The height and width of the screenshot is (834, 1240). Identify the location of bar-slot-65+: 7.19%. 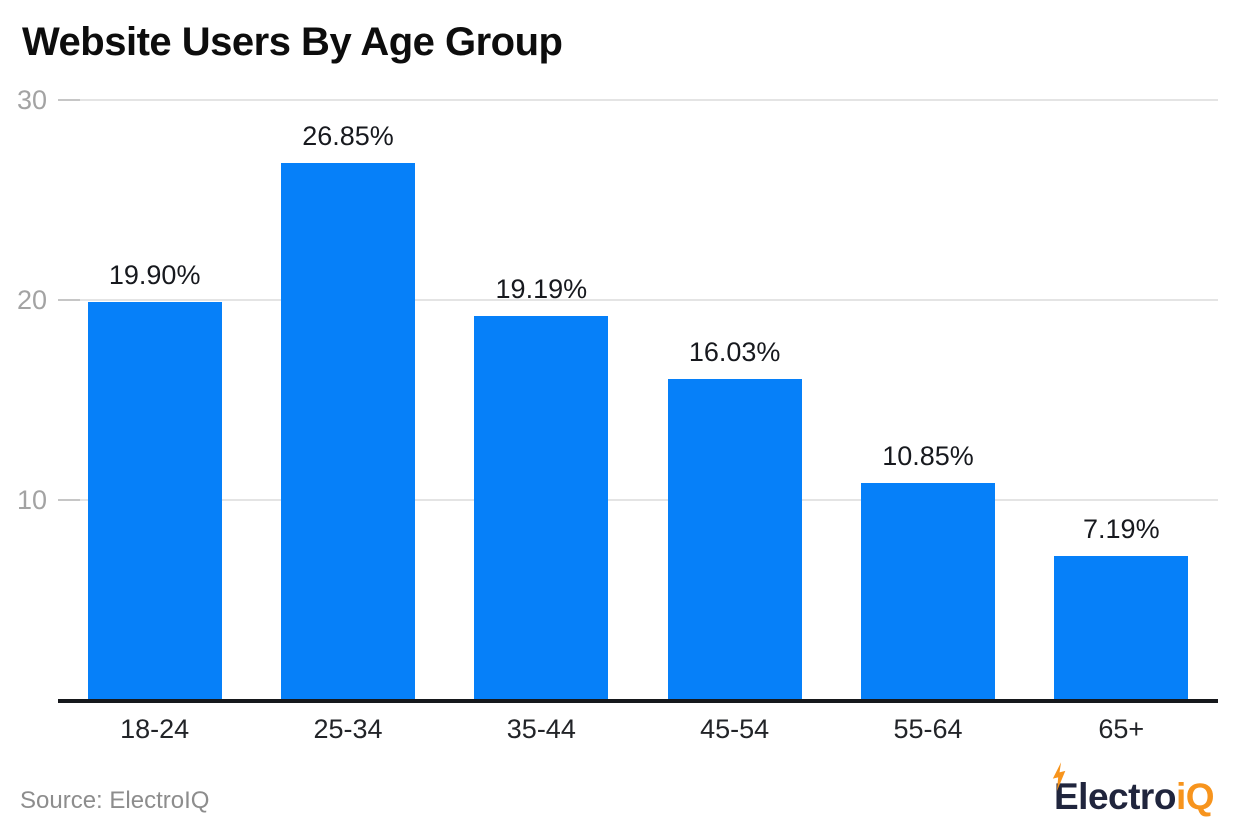
(1121, 400).